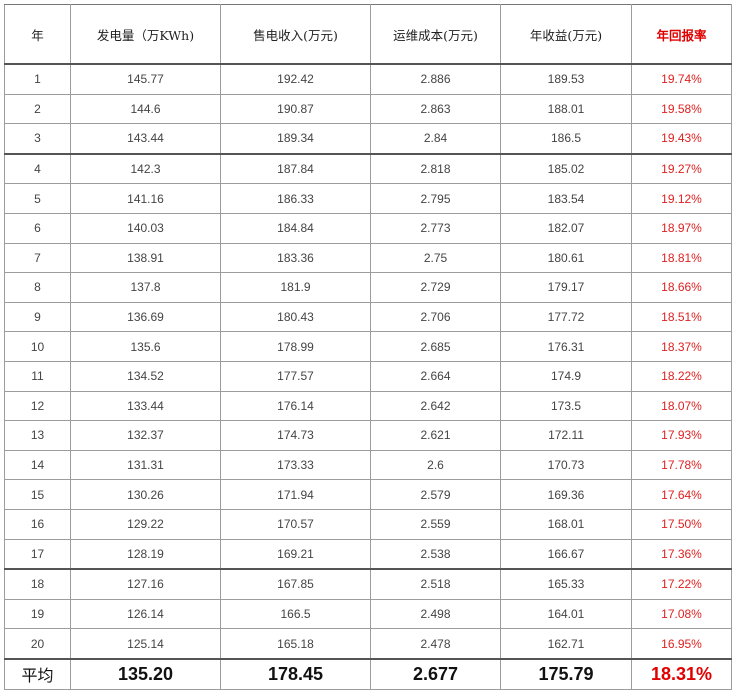 The width and height of the screenshot is (735, 692). I want to click on average-generation: 135.20, so click(145, 673).